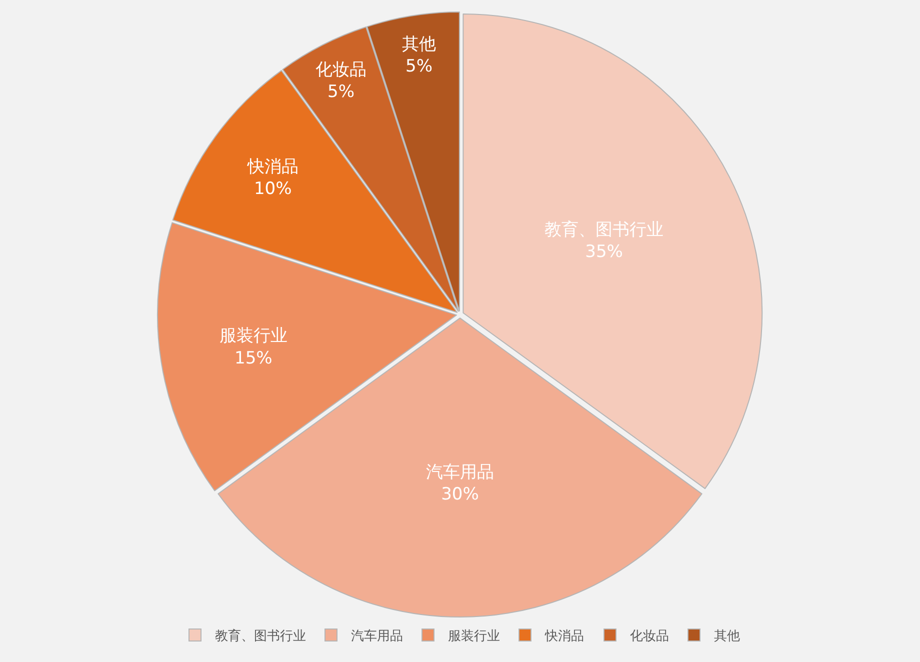 The width and height of the screenshot is (920, 662). Describe the element at coordinates (564, 636) in the screenshot. I see `legend-label: 快消品` at that location.